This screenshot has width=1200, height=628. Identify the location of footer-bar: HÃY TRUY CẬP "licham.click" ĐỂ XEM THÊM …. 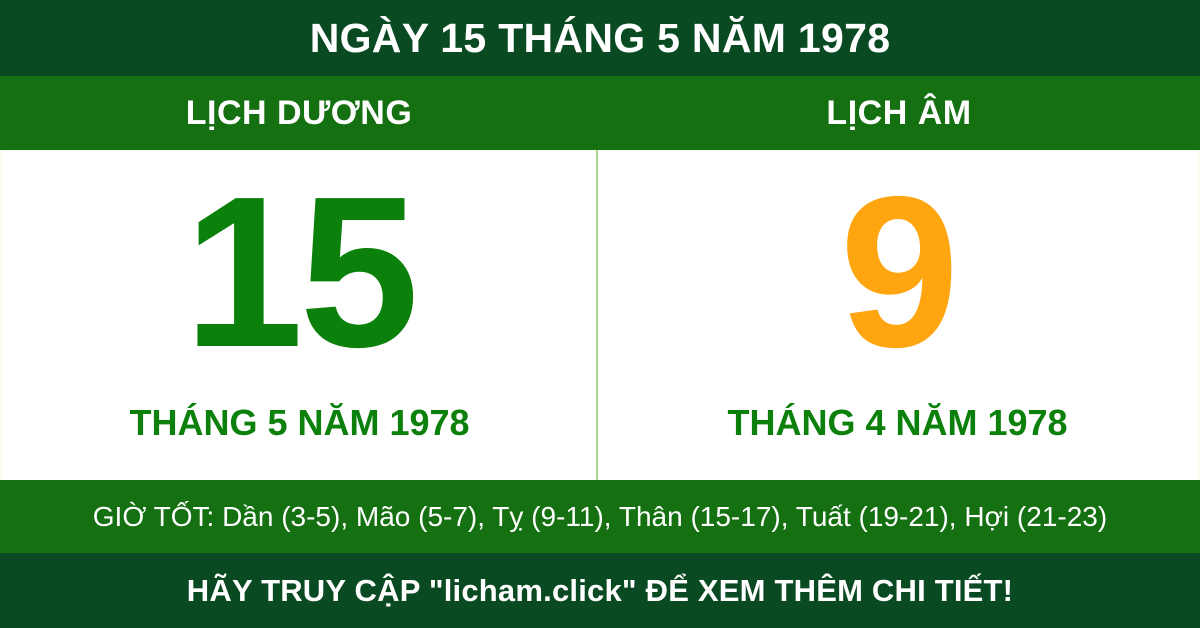
(600, 590).